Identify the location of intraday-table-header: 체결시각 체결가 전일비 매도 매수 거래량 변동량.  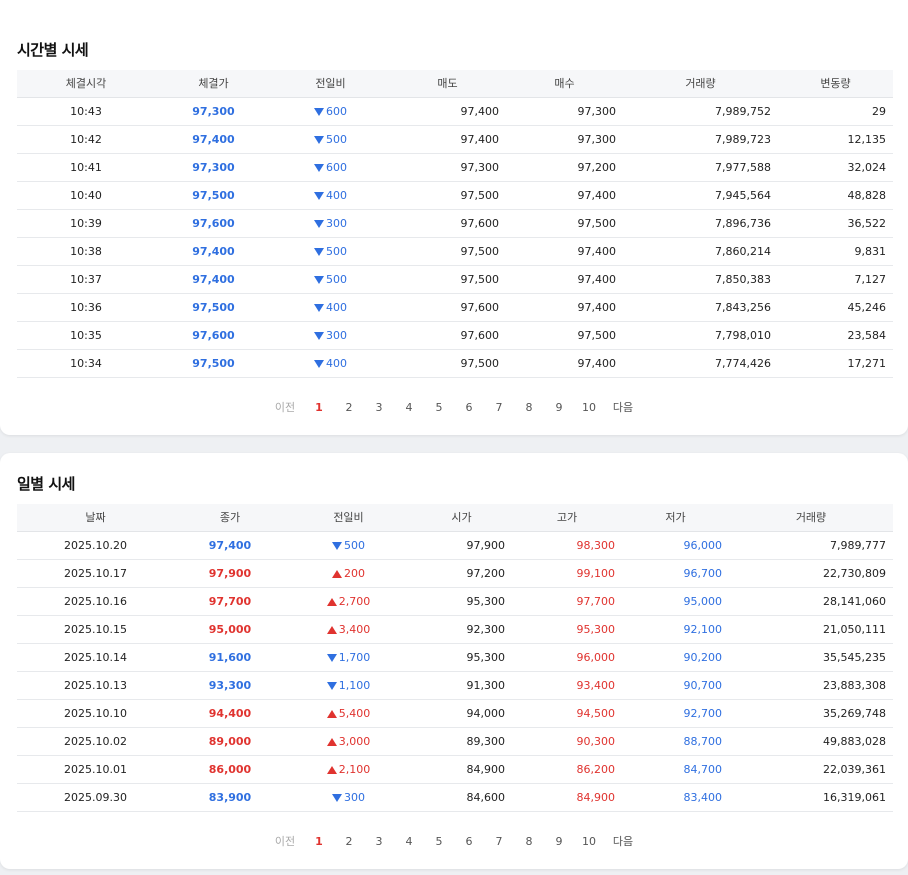
(455, 83).